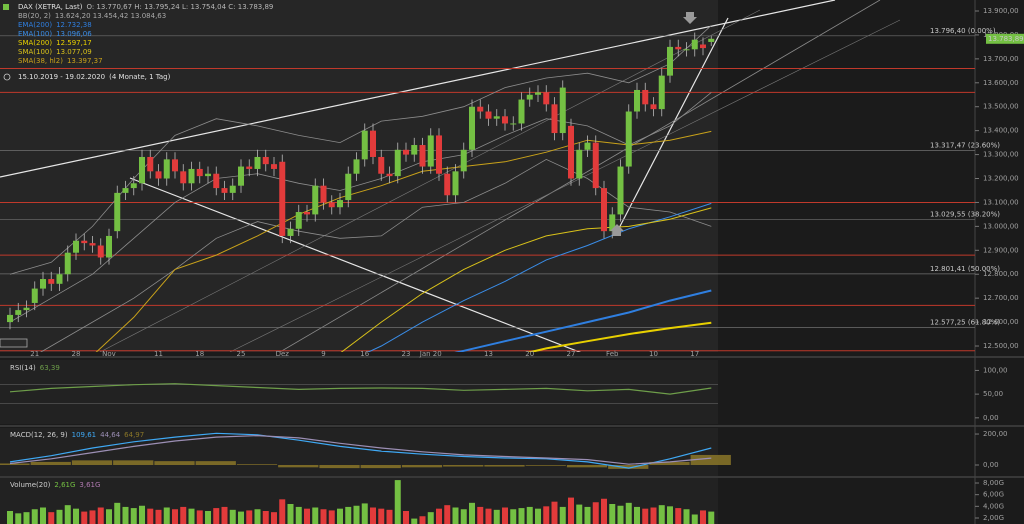 This screenshot has height=524, width=1024. I want to click on marker-arrow, so click(617, 230).